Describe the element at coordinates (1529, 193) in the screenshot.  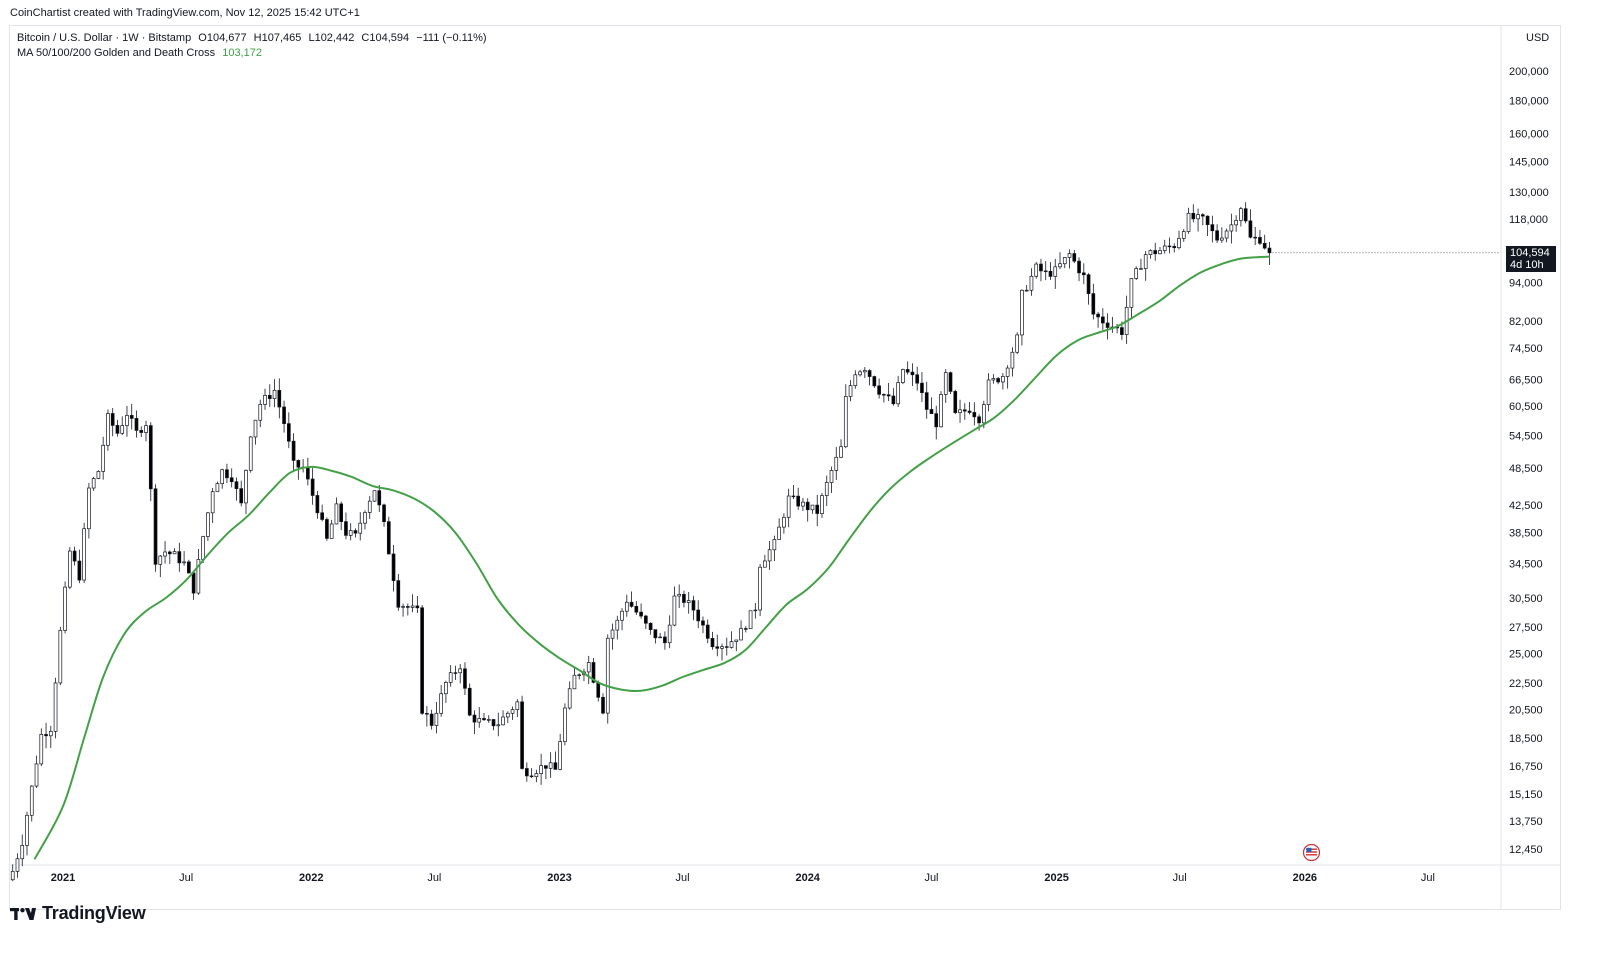
I see `price-tick-label: 130,000` at that location.